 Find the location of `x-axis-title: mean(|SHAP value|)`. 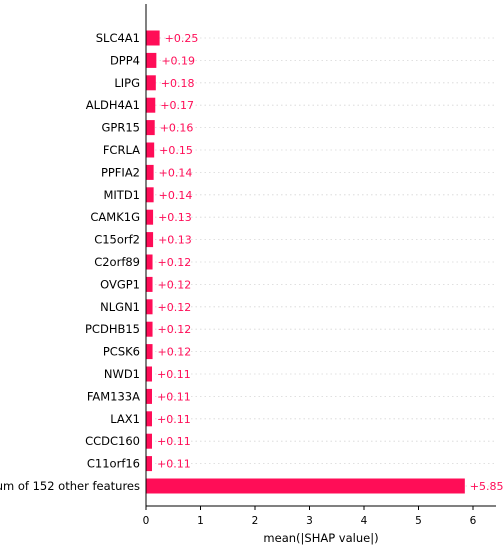

x-axis-title: mean(|SHAP value|) is located at coordinates (320, 538).